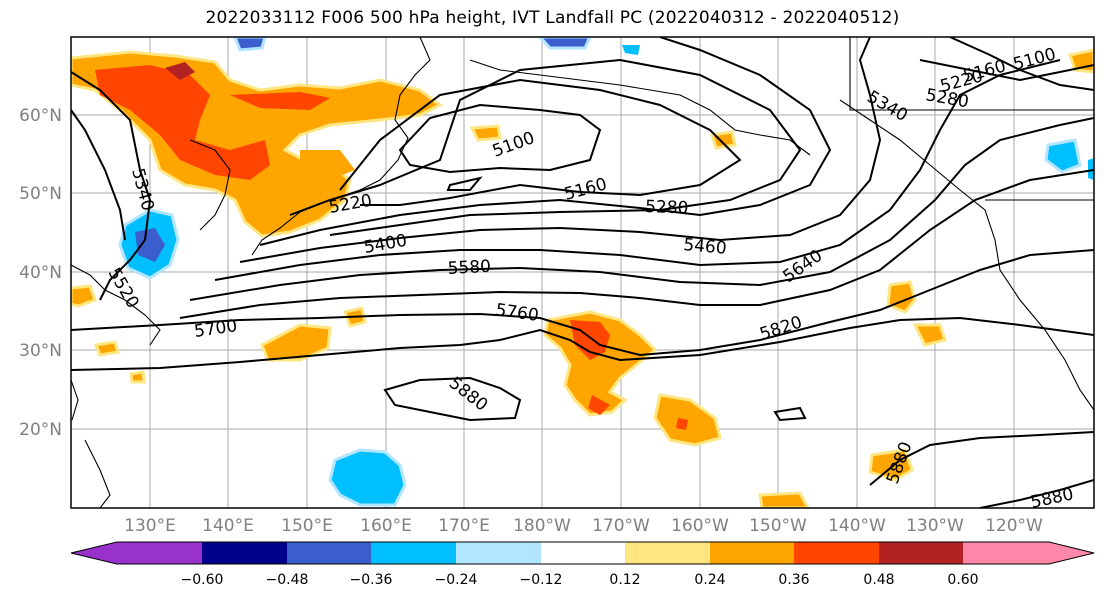 This screenshot has height=601, width=1105. I want to click on latitude-labels: 60°N 50°N 40°N 30°N 20°N, so click(40, 273).